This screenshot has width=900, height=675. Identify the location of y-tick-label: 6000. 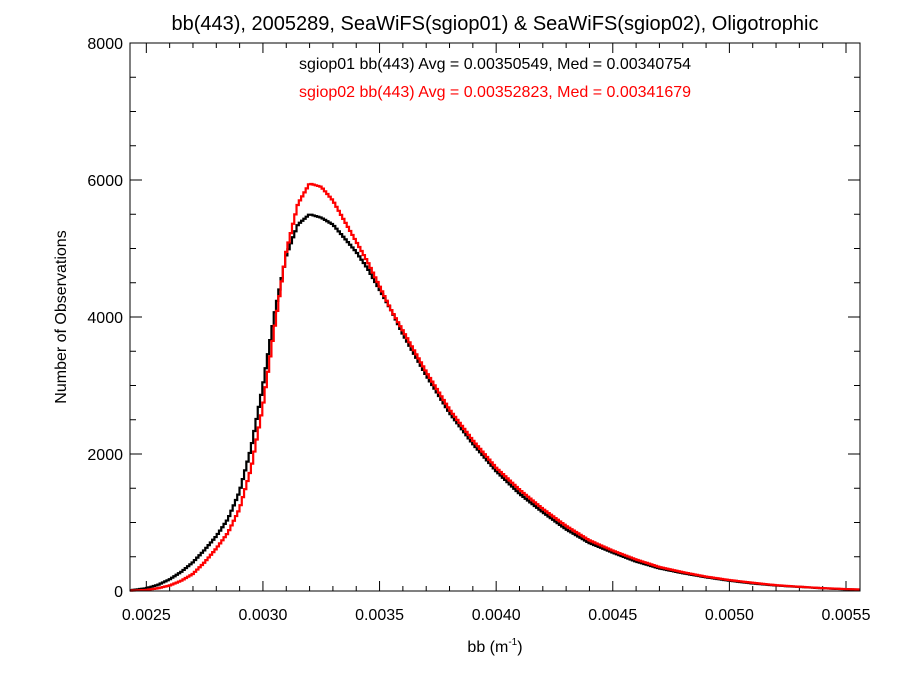
(105, 181).